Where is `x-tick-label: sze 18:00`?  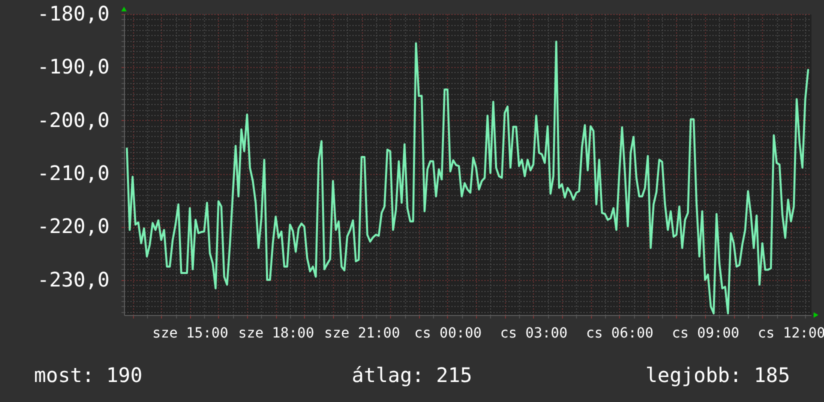
x-tick-label: sze 18:00 is located at coordinates (276, 334).